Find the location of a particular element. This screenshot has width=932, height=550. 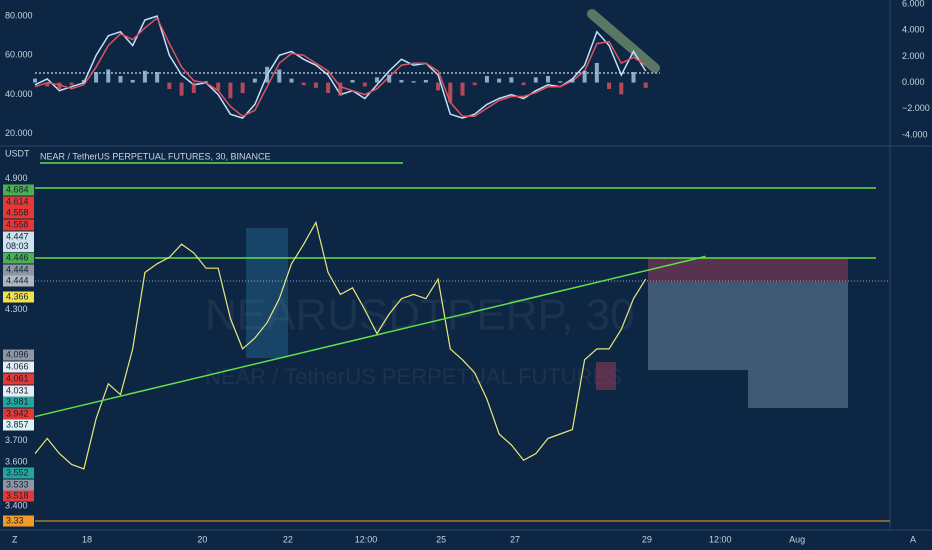

y-tick-label: 4.300 is located at coordinates (16, 309).